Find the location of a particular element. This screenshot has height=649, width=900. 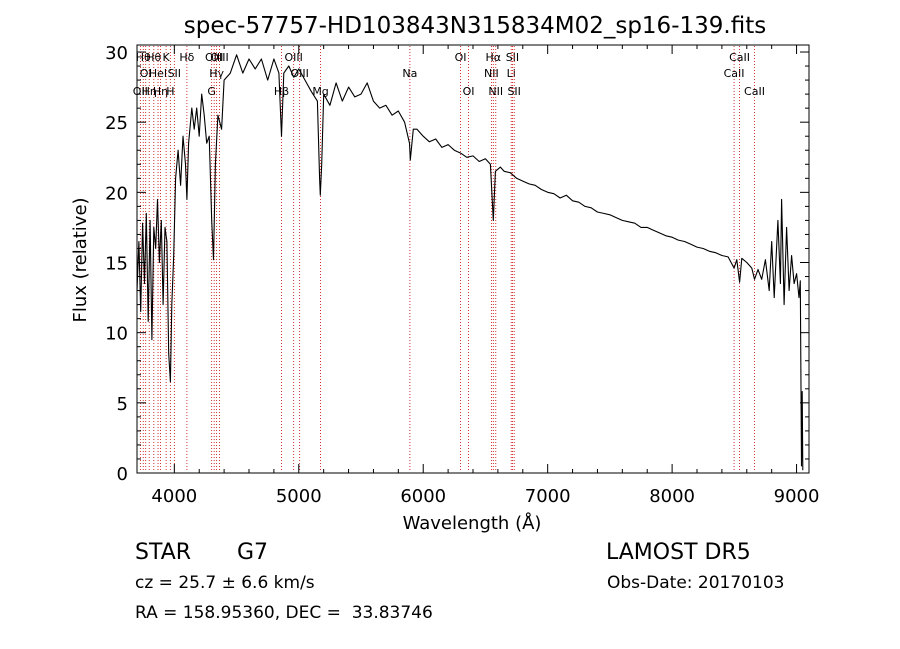

x-tick-label: 5000 is located at coordinates (299, 496).